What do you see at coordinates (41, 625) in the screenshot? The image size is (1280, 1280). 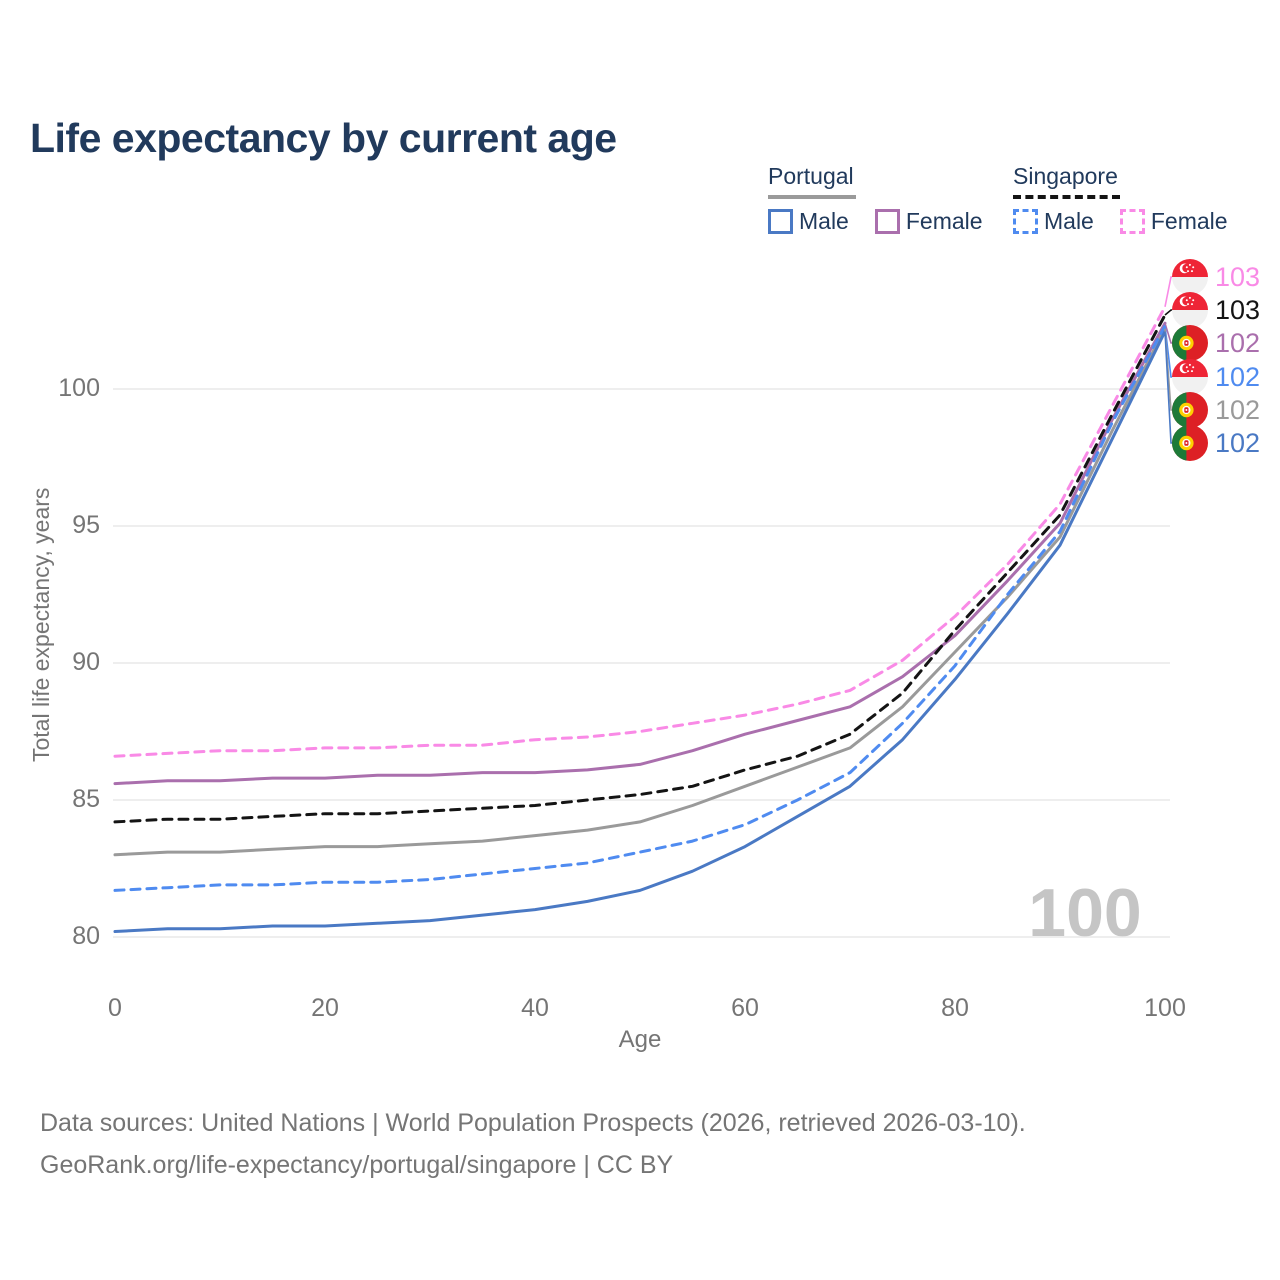 I see `y-axis-title: Total life expectancy, years` at bounding box center [41, 625].